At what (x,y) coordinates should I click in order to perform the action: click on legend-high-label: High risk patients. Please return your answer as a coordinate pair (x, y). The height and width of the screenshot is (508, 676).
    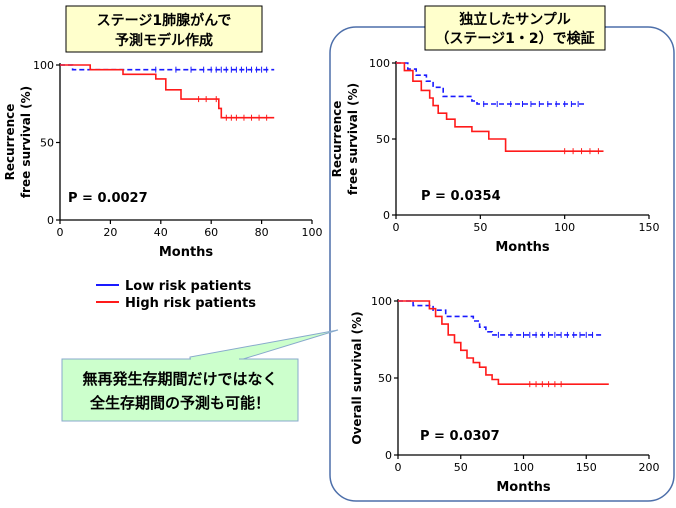
    Looking at the image, I should click on (190, 303).